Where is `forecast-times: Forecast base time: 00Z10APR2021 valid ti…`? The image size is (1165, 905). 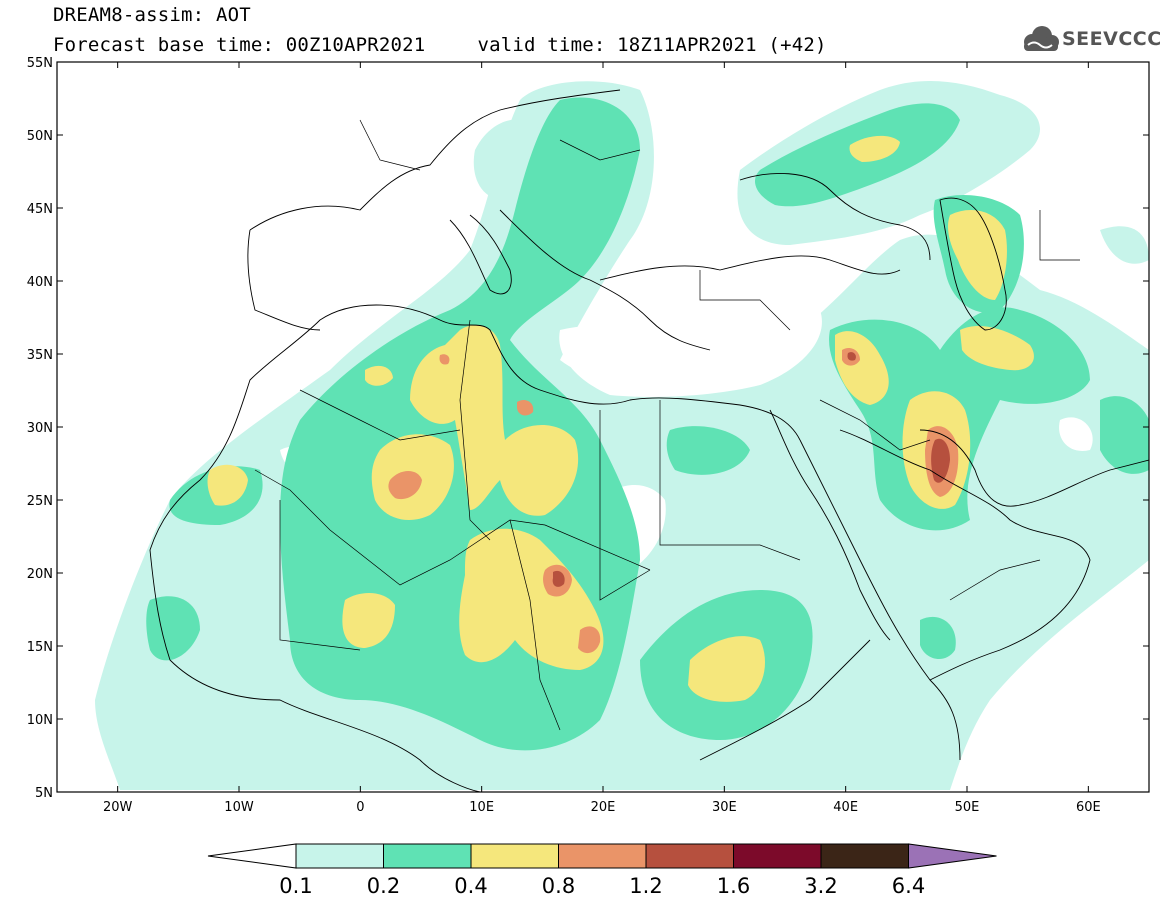 forecast-times: Forecast base time: 00Z10APR2021 valid ti… is located at coordinates (440, 45).